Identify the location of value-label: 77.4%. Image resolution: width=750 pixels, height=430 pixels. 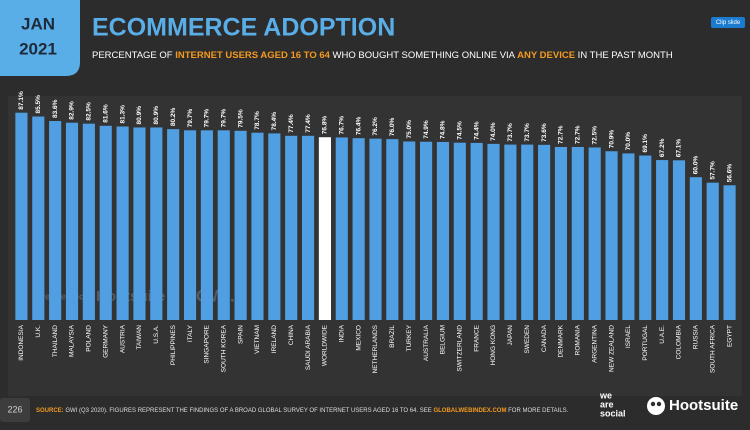
(291, 123).